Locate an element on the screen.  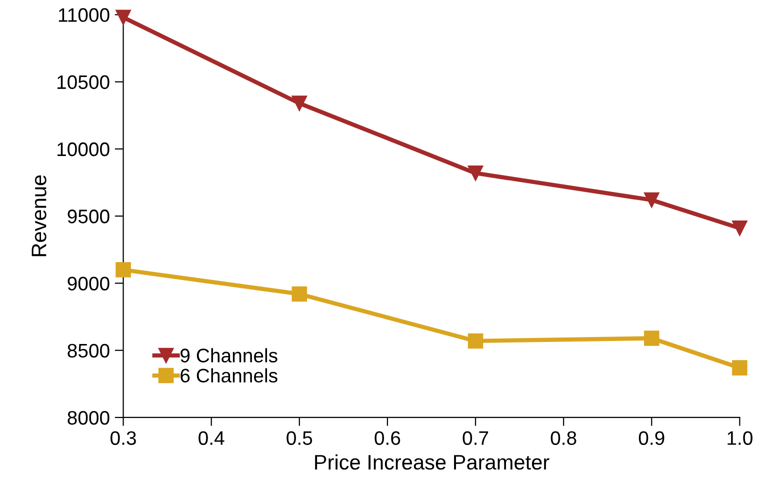
x-tick-label: 0.7 is located at coordinates (475, 438).